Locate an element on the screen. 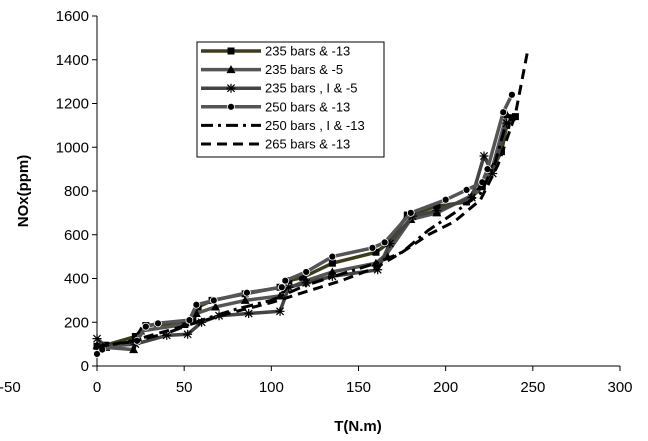 The image size is (648, 441). legend-label: 235 bars & -13 is located at coordinates (307, 51).